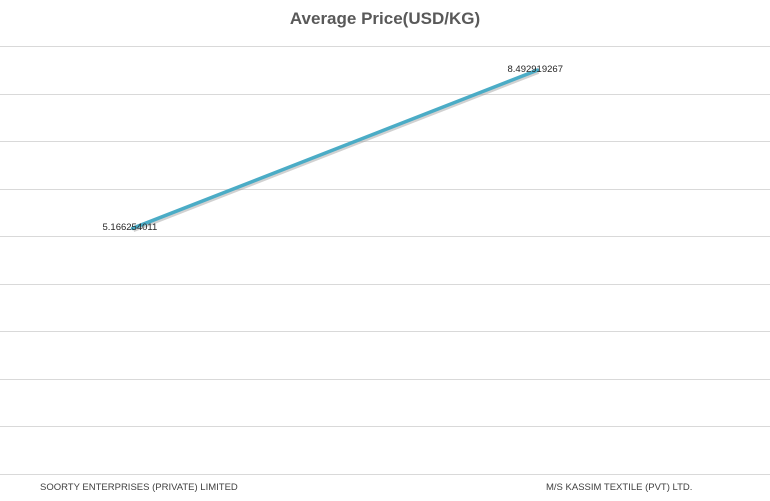  What do you see at coordinates (619, 487) in the screenshot?
I see `x-tick-label: M/S KASSIM TEXTILE (PVT) LTD.` at bounding box center [619, 487].